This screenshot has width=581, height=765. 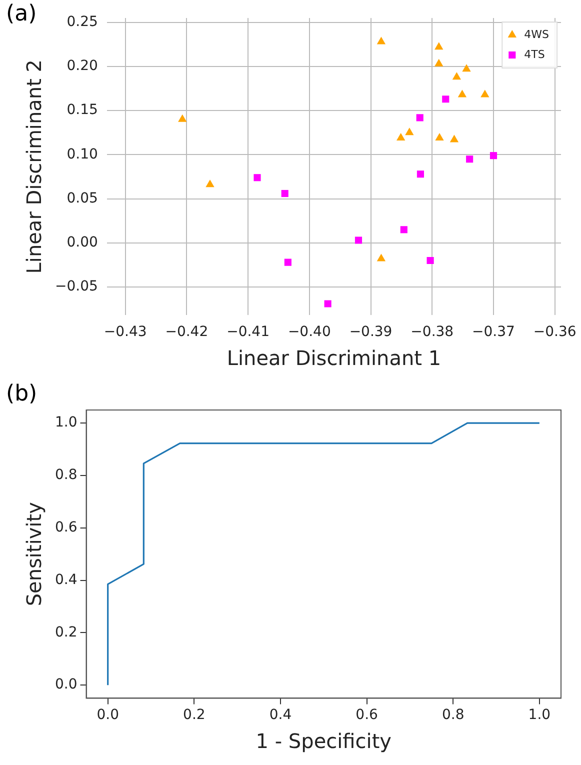 I want to click on text: (a), so click(x=21, y=14).